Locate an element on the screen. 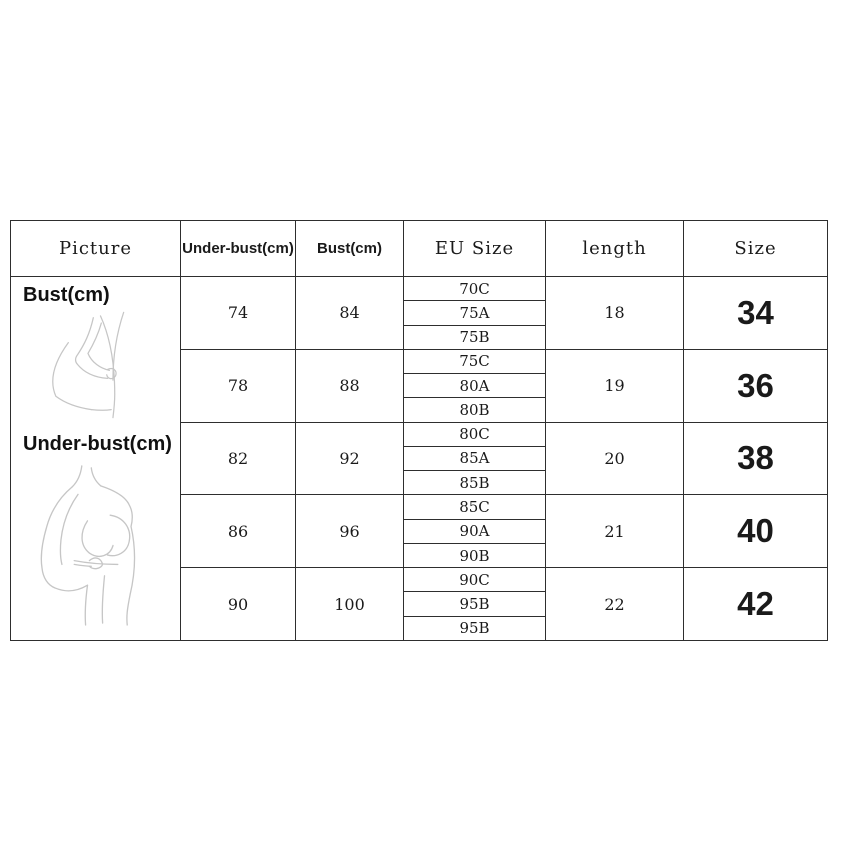 This screenshot has height=850, width=850. eu-size-value: 80B is located at coordinates (474, 410).